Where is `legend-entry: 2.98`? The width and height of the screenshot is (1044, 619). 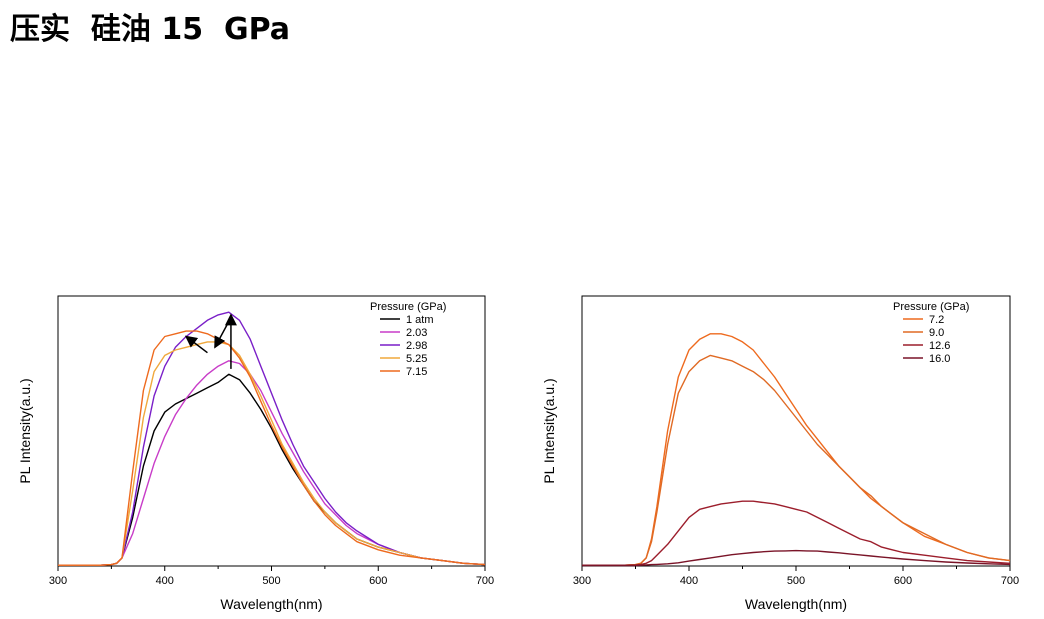 legend-entry: 2.98 is located at coordinates (416, 346).